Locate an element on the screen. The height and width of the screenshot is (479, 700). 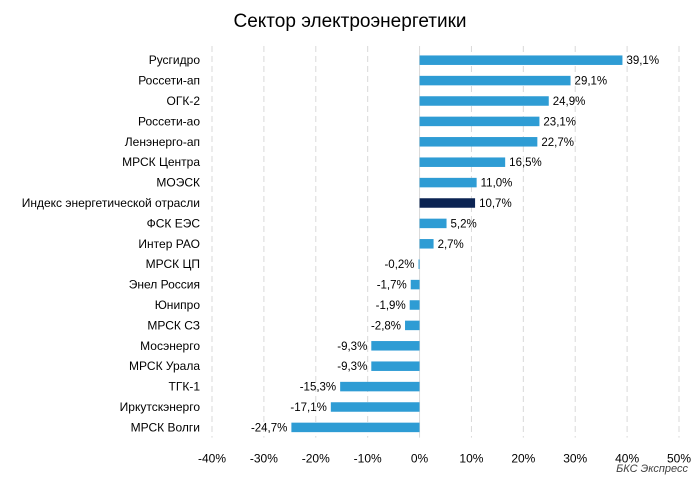
data-label: 29,1% is located at coordinates (591, 82).